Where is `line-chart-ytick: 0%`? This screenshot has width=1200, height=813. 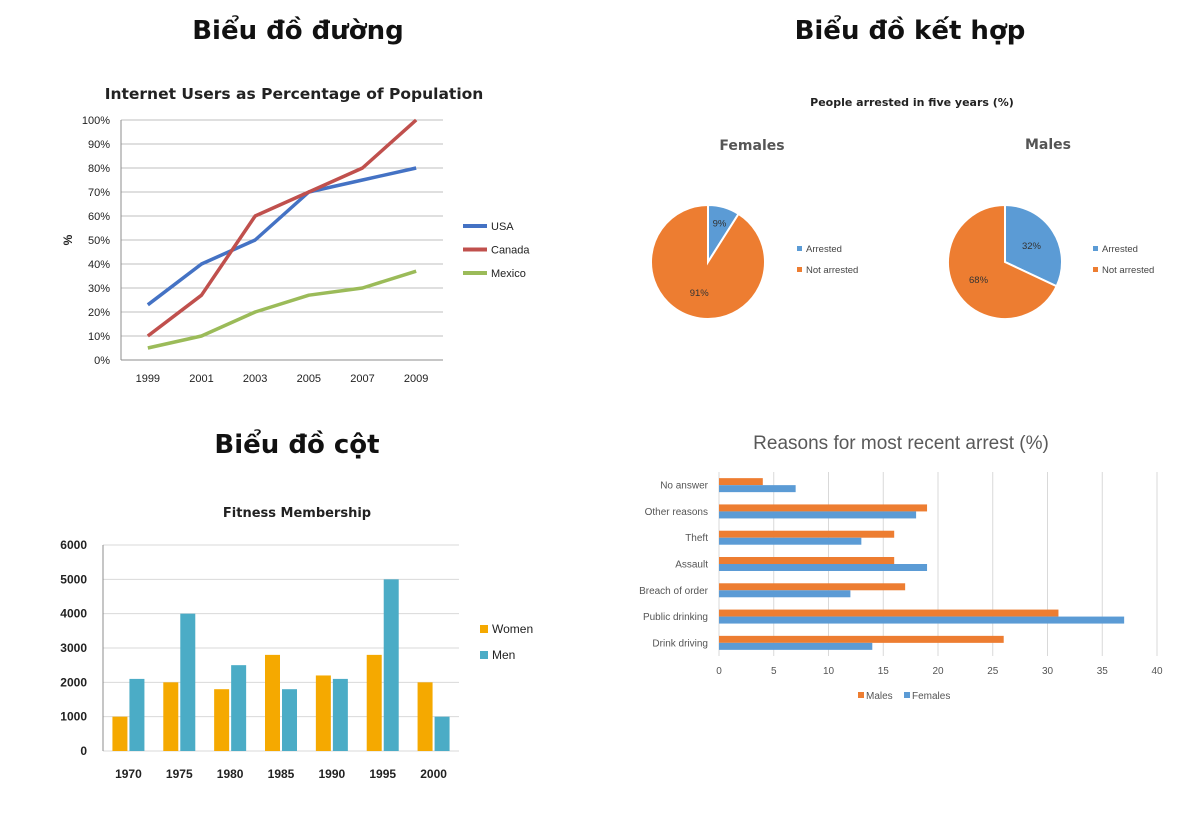
line-chart-ytick: 0% is located at coordinates (102, 361).